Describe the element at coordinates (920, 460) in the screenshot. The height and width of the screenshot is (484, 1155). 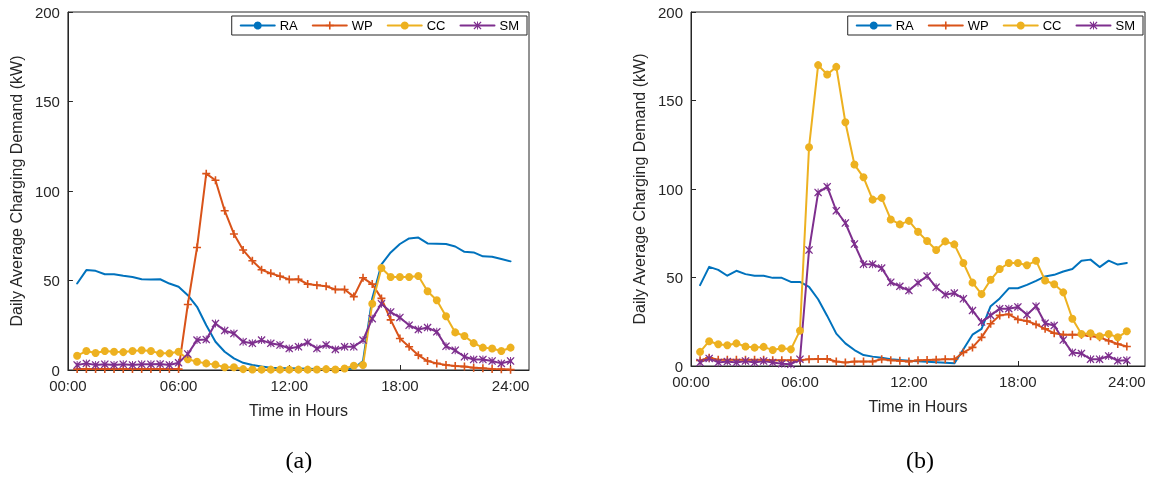
I see `text: (b)` at that location.